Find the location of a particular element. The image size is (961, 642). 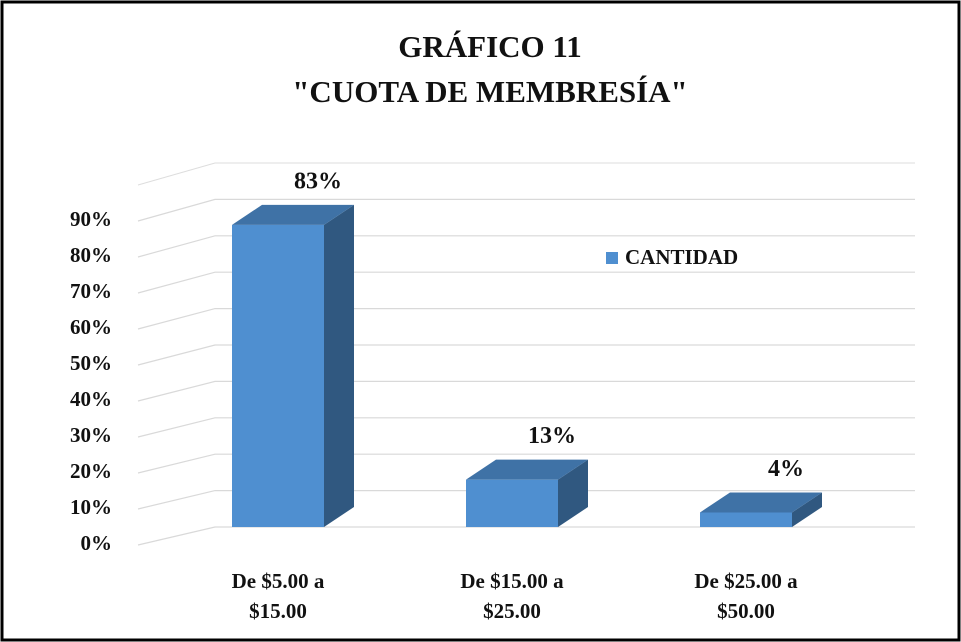

y-tick-label: 10% is located at coordinates (91, 507).